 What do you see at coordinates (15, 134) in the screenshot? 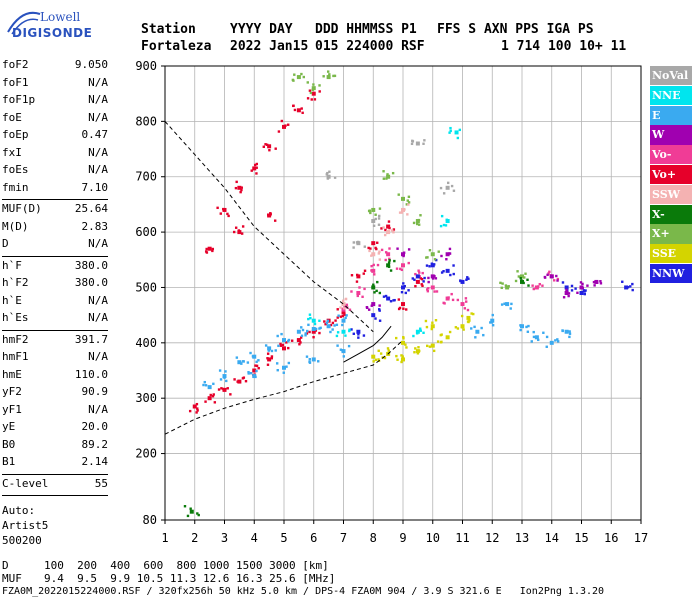
I see `param-key: foEp` at bounding box center [15, 134].